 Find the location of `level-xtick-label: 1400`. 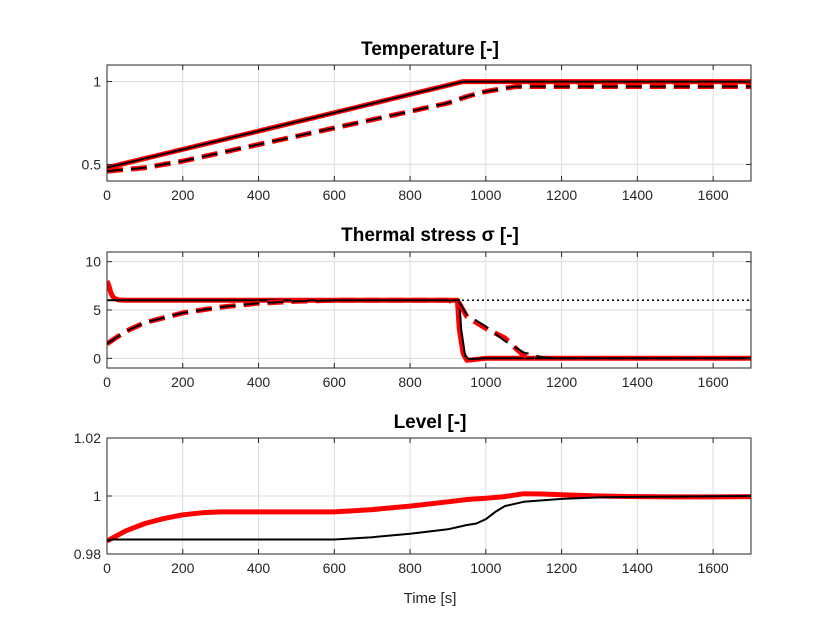

level-xtick-label: 1400 is located at coordinates (637, 568).